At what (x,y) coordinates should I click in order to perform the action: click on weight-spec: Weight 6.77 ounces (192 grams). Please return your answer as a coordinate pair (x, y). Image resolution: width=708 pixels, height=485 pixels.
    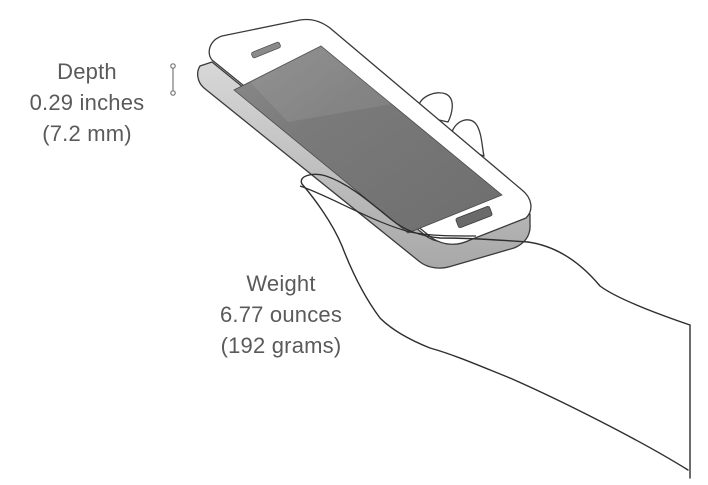
    Looking at the image, I should click on (281, 314).